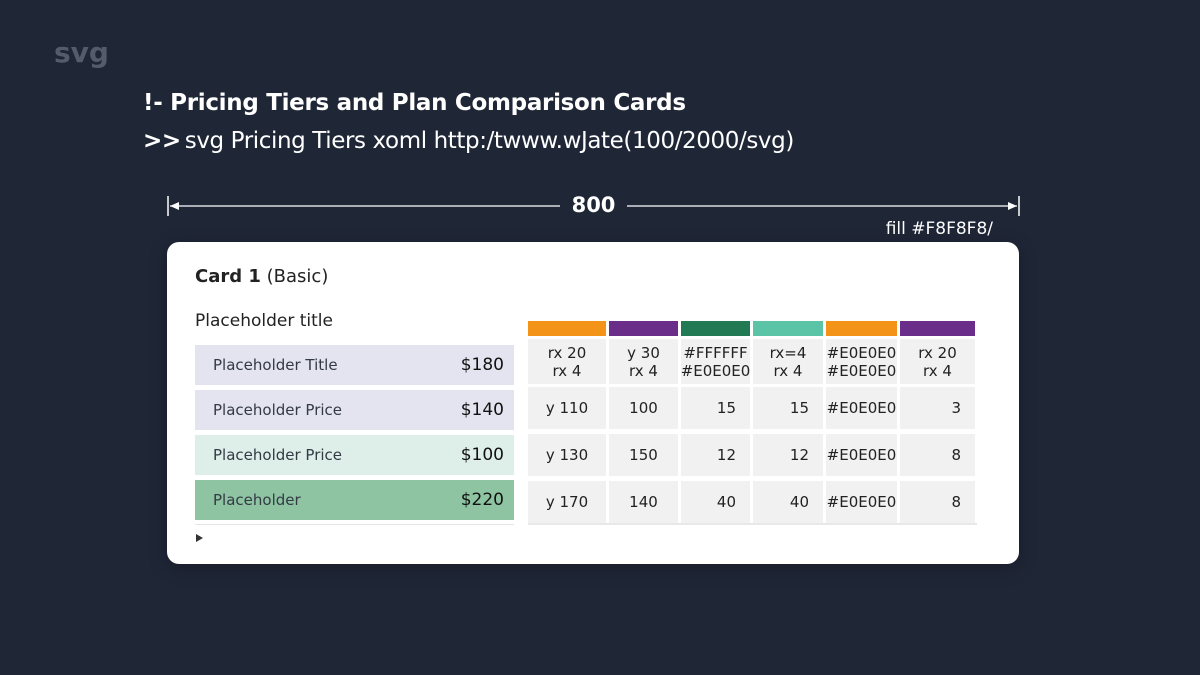 The width and height of the screenshot is (1200, 675). Describe the element at coordinates (354, 455) in the screenshot. I see `plan-row: Placeholder Price $100` at that location.